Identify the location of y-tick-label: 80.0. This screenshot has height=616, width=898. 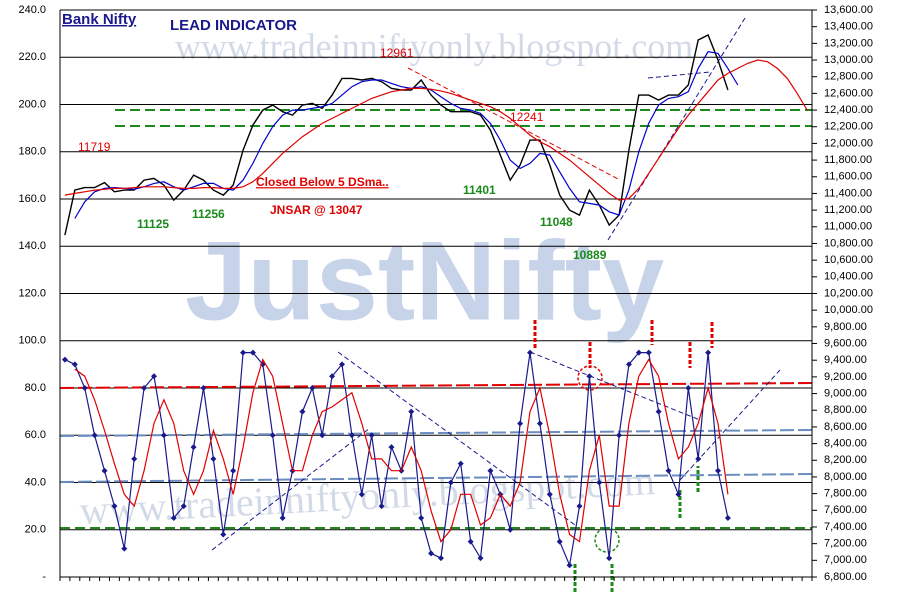
(35, 388).